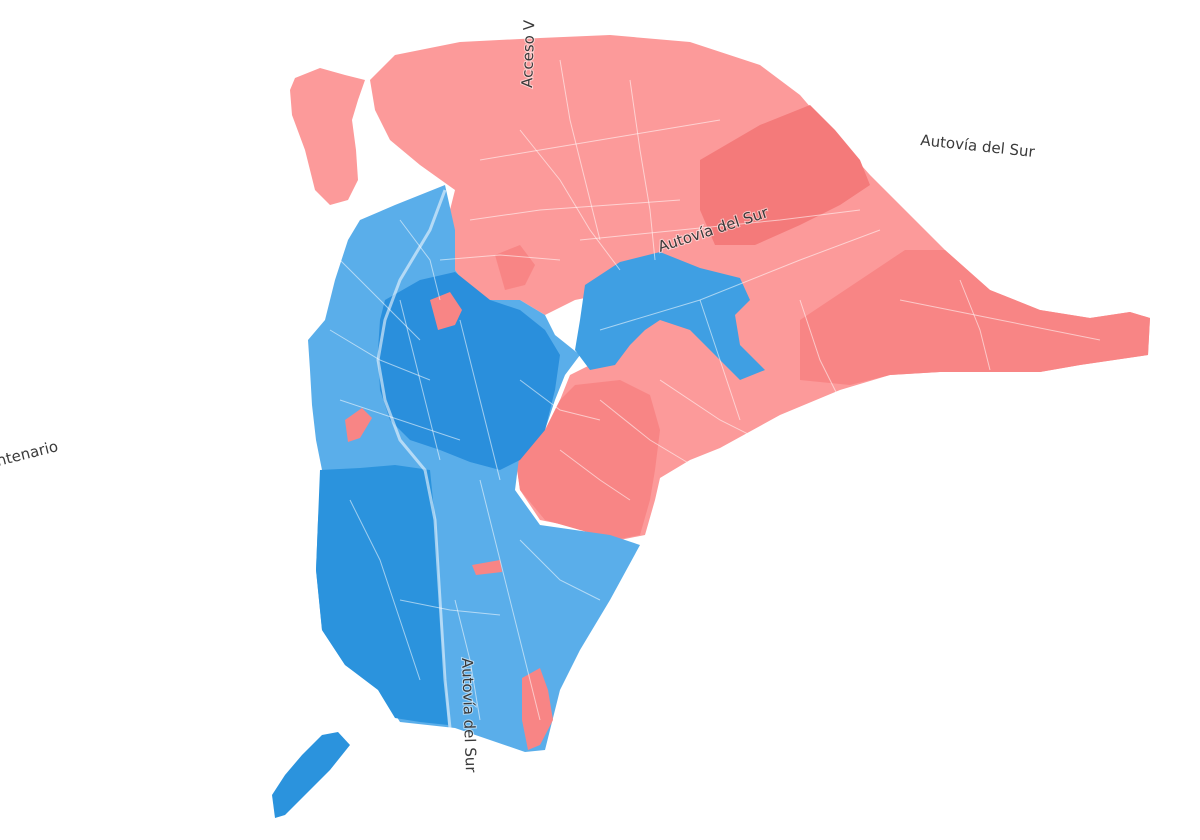 The height and width of the screenshot is (840, 1200). I want to click on pocket-red-center, so click(446, 311).